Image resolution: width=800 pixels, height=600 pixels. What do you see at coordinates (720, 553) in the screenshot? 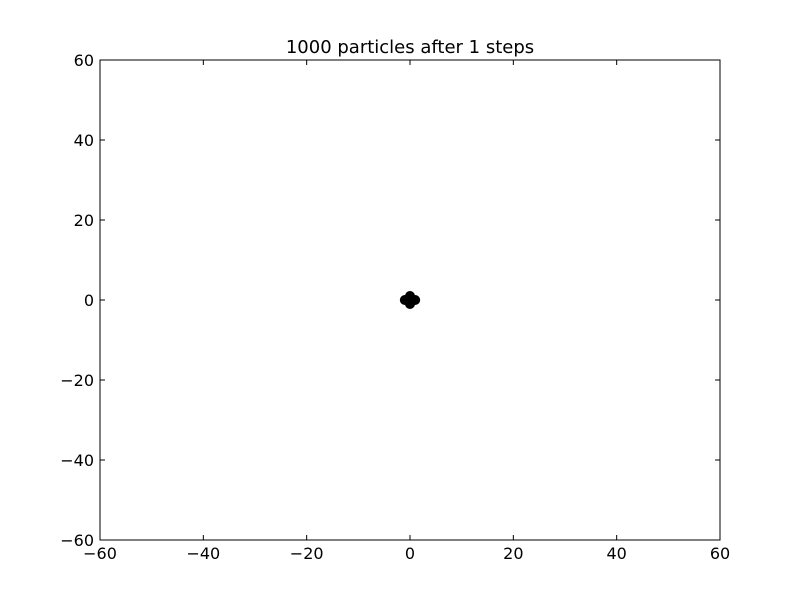
I see `x-tick-label: 60` at bounding box center [720, 553].